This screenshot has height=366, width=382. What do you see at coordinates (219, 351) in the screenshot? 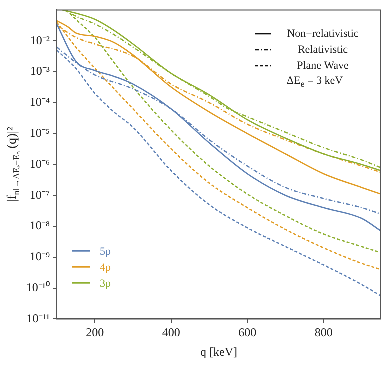
I see `x-axis-title: q [keV]` at bounding box center [219, 351].